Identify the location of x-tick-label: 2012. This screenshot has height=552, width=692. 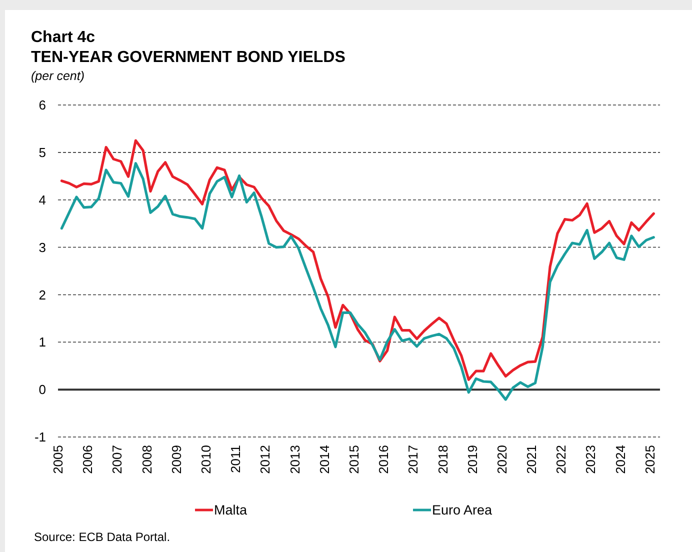
(265, 459).